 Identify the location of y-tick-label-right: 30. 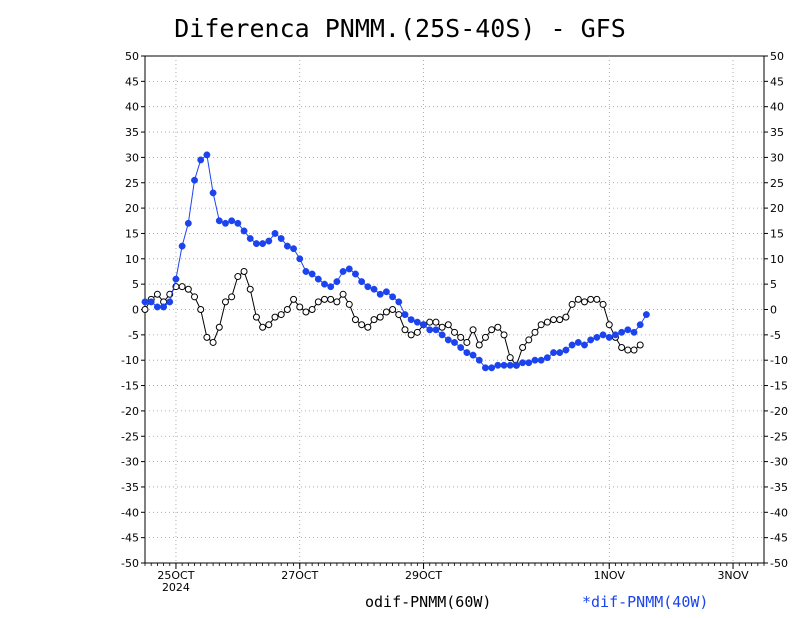
(777, 157).